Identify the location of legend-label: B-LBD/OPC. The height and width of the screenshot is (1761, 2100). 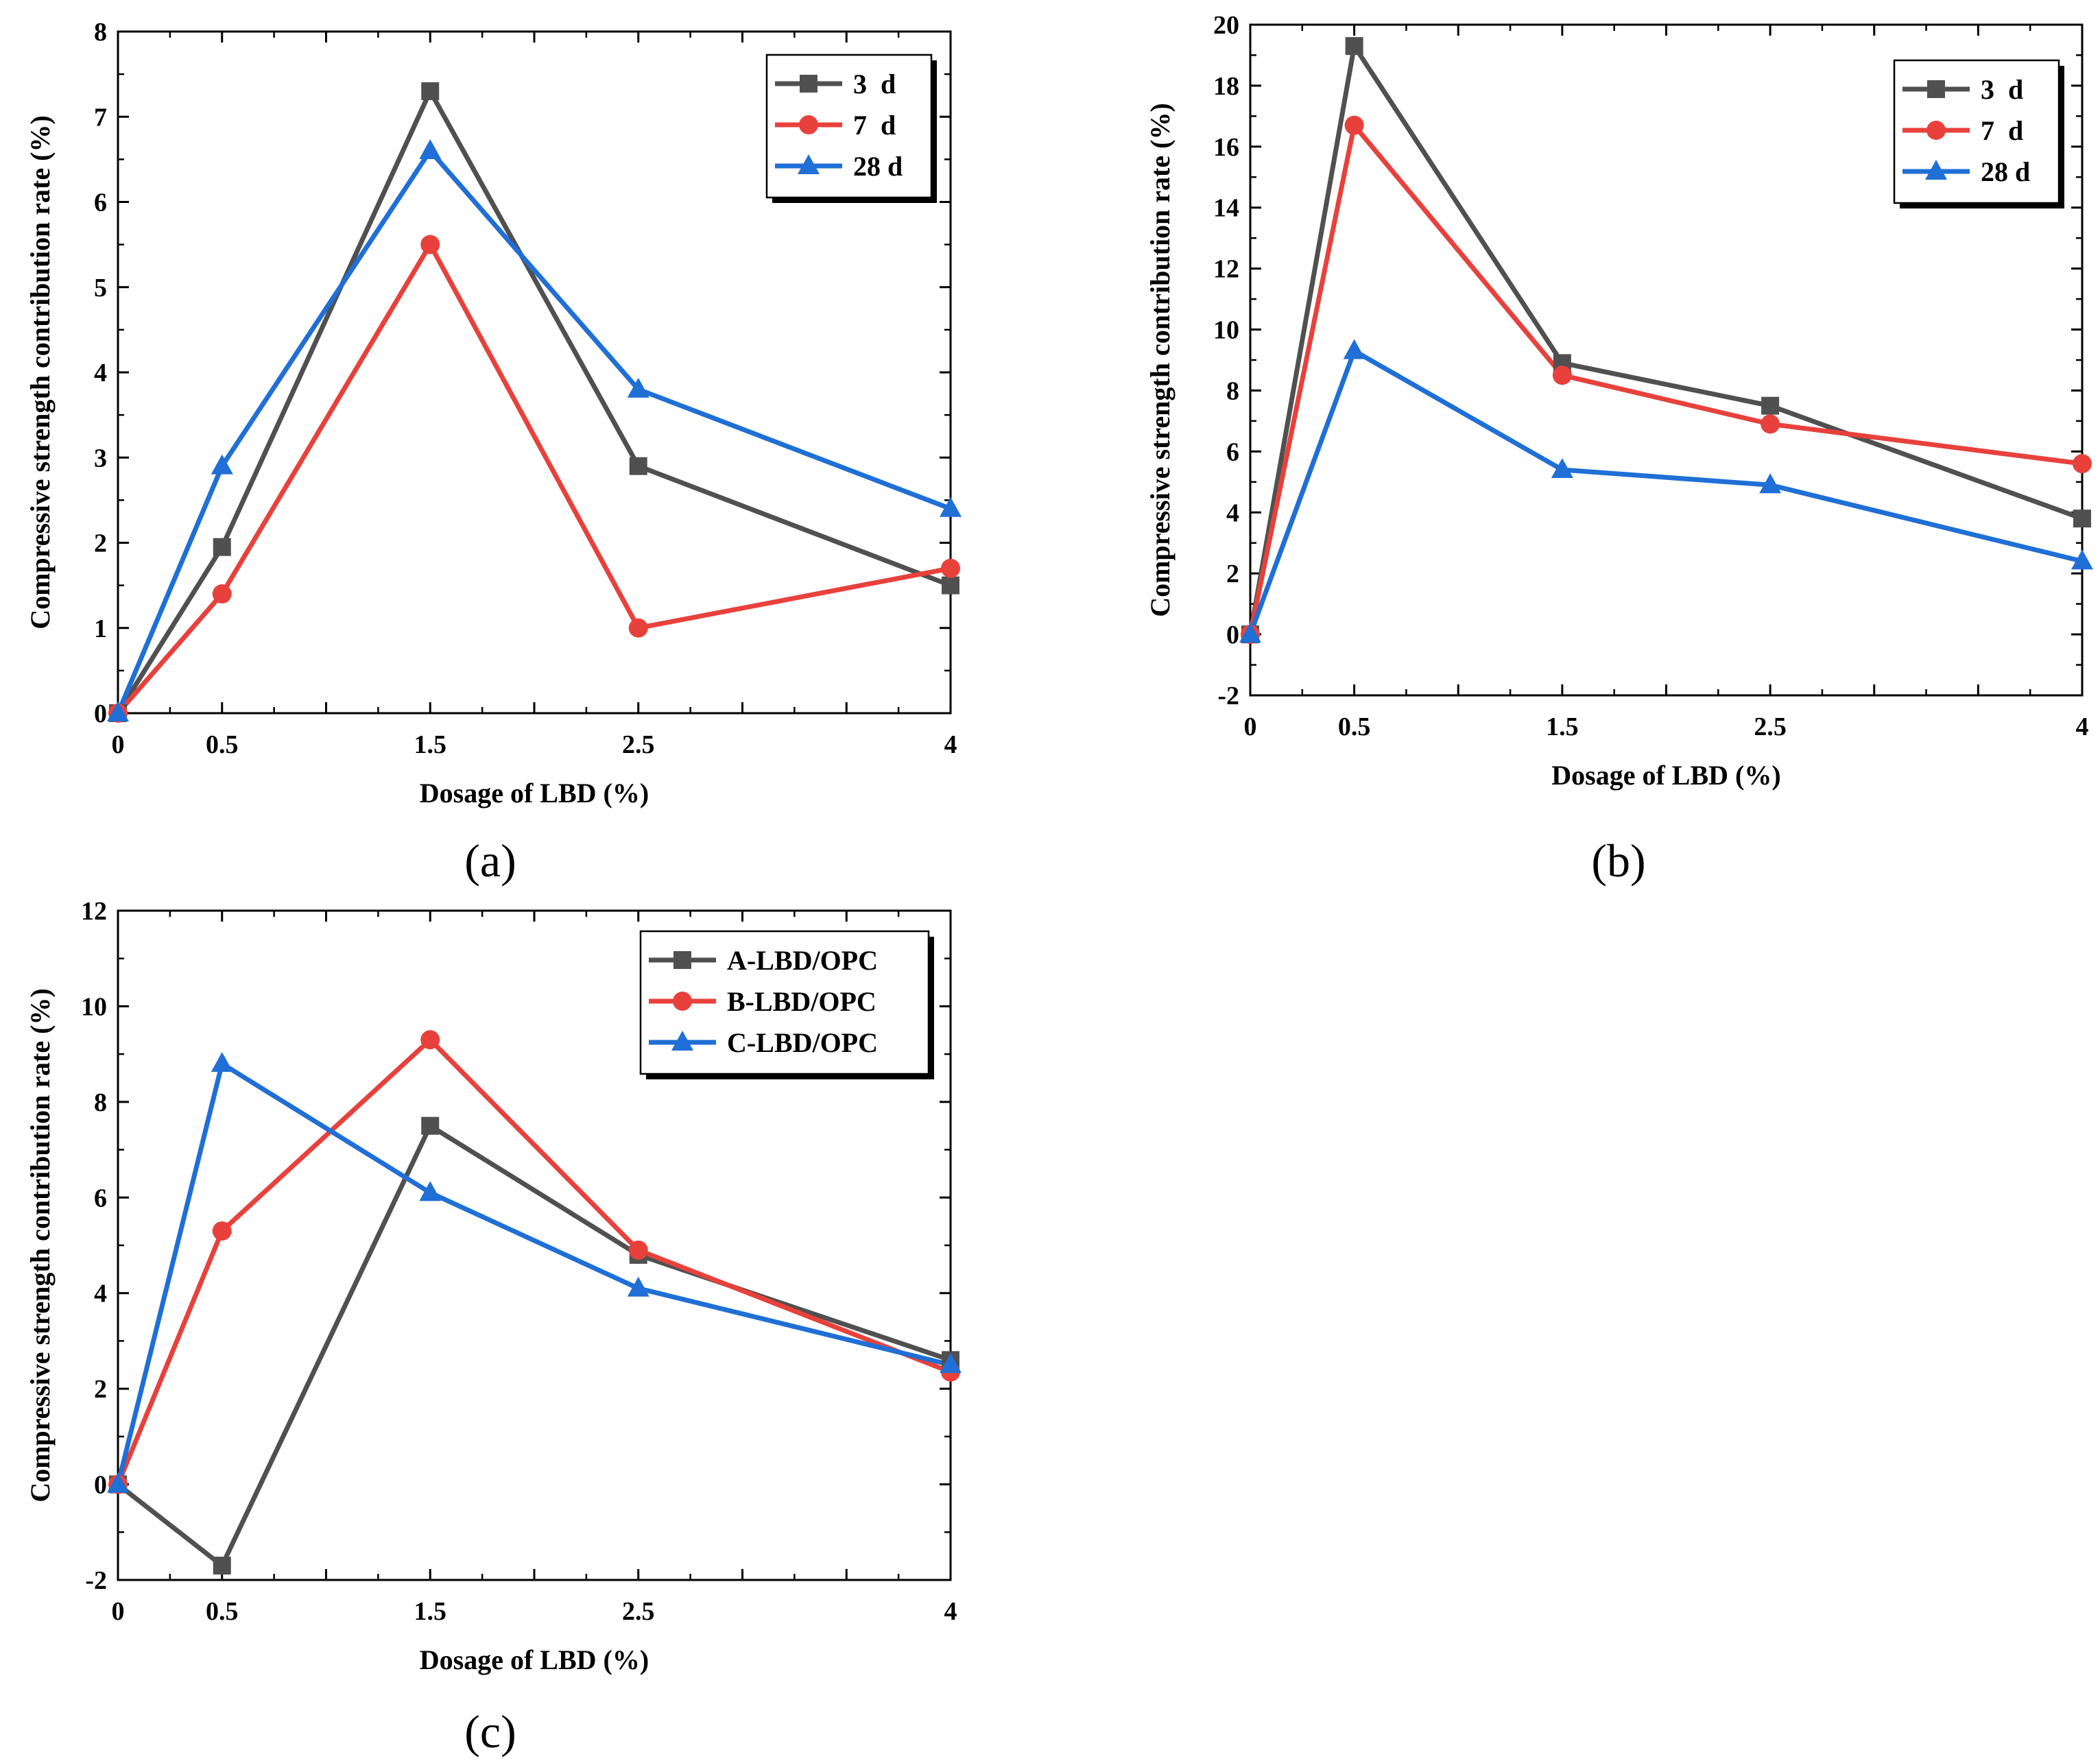
(802, 1001).